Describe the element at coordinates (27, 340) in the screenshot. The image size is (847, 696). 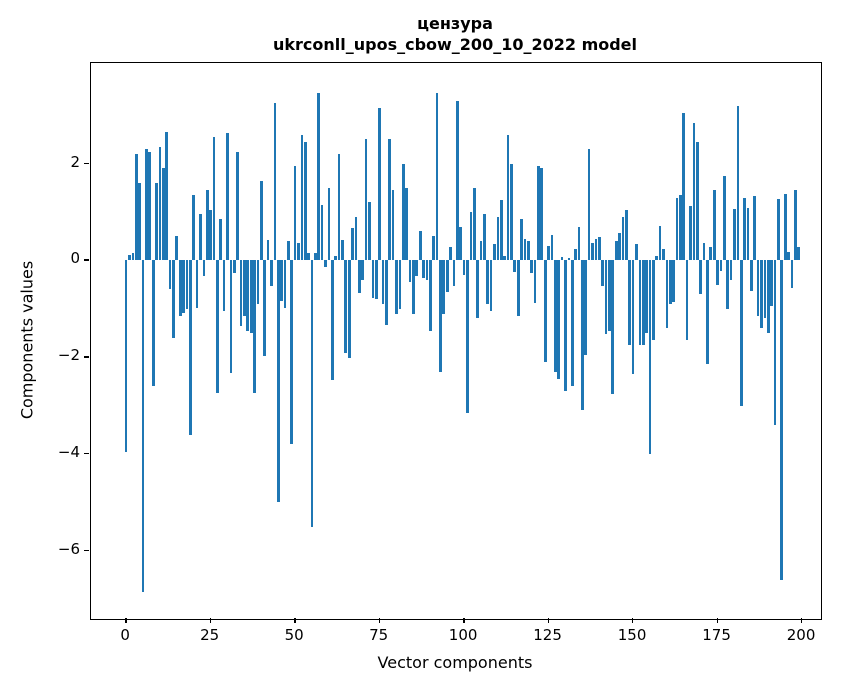
I see `y-axis-label: Components values` at that location.